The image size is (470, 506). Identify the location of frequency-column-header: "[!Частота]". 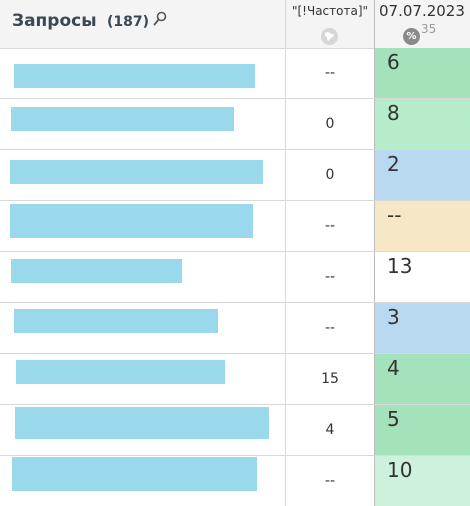
(330, 24).